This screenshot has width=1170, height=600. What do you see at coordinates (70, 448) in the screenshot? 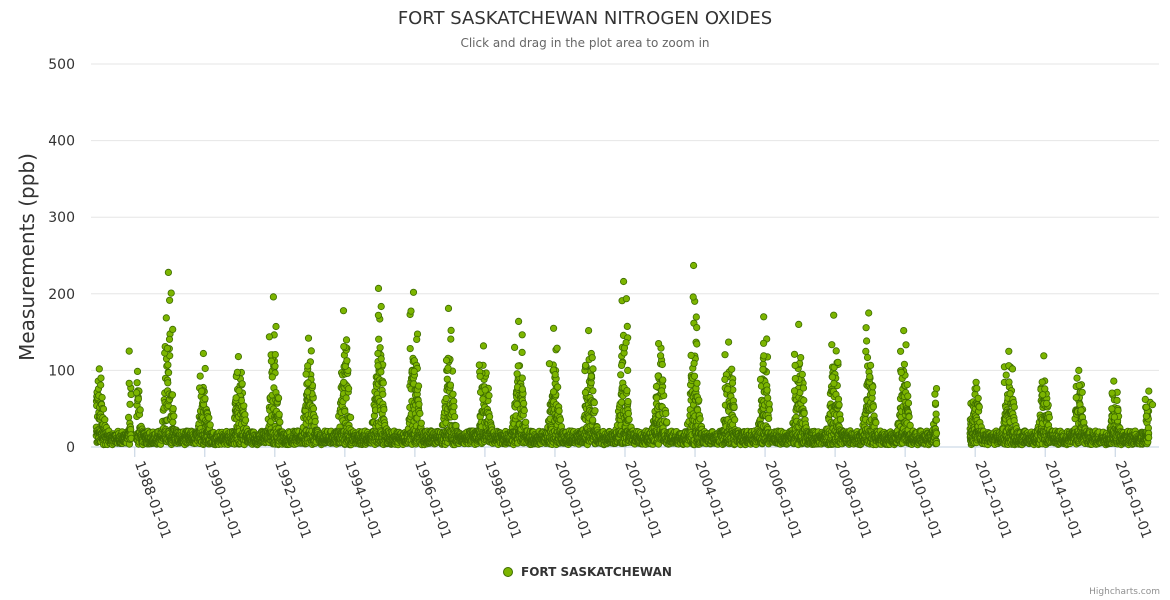
I see `y-tick-label: 0` at bounding box center [70, 448].